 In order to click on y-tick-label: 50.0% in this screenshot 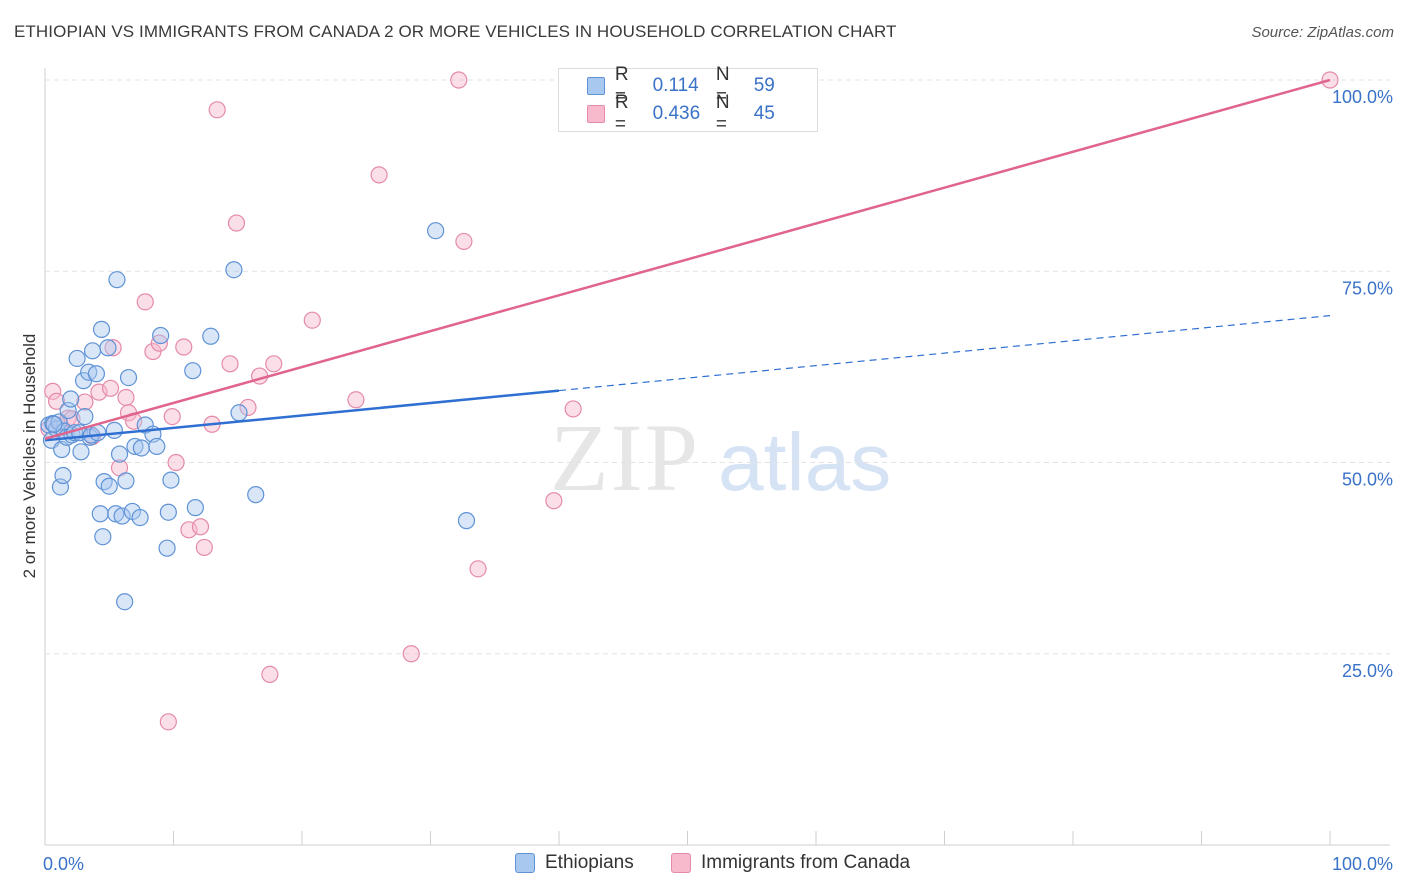, I will do `click(1367, 480)`.